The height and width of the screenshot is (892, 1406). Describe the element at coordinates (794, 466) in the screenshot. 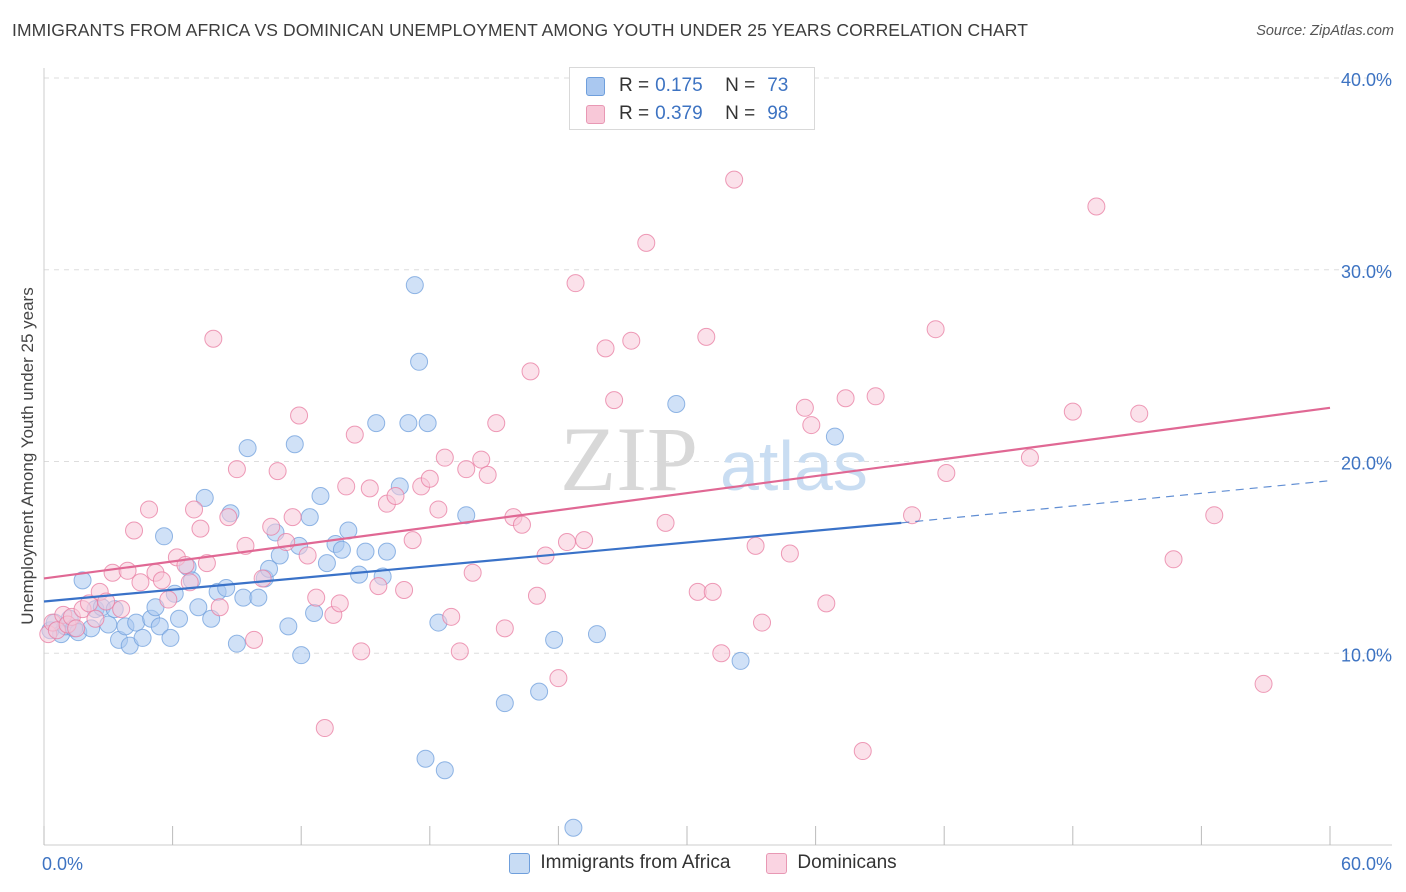

I see `watermark-atlas: atlas` at that location.